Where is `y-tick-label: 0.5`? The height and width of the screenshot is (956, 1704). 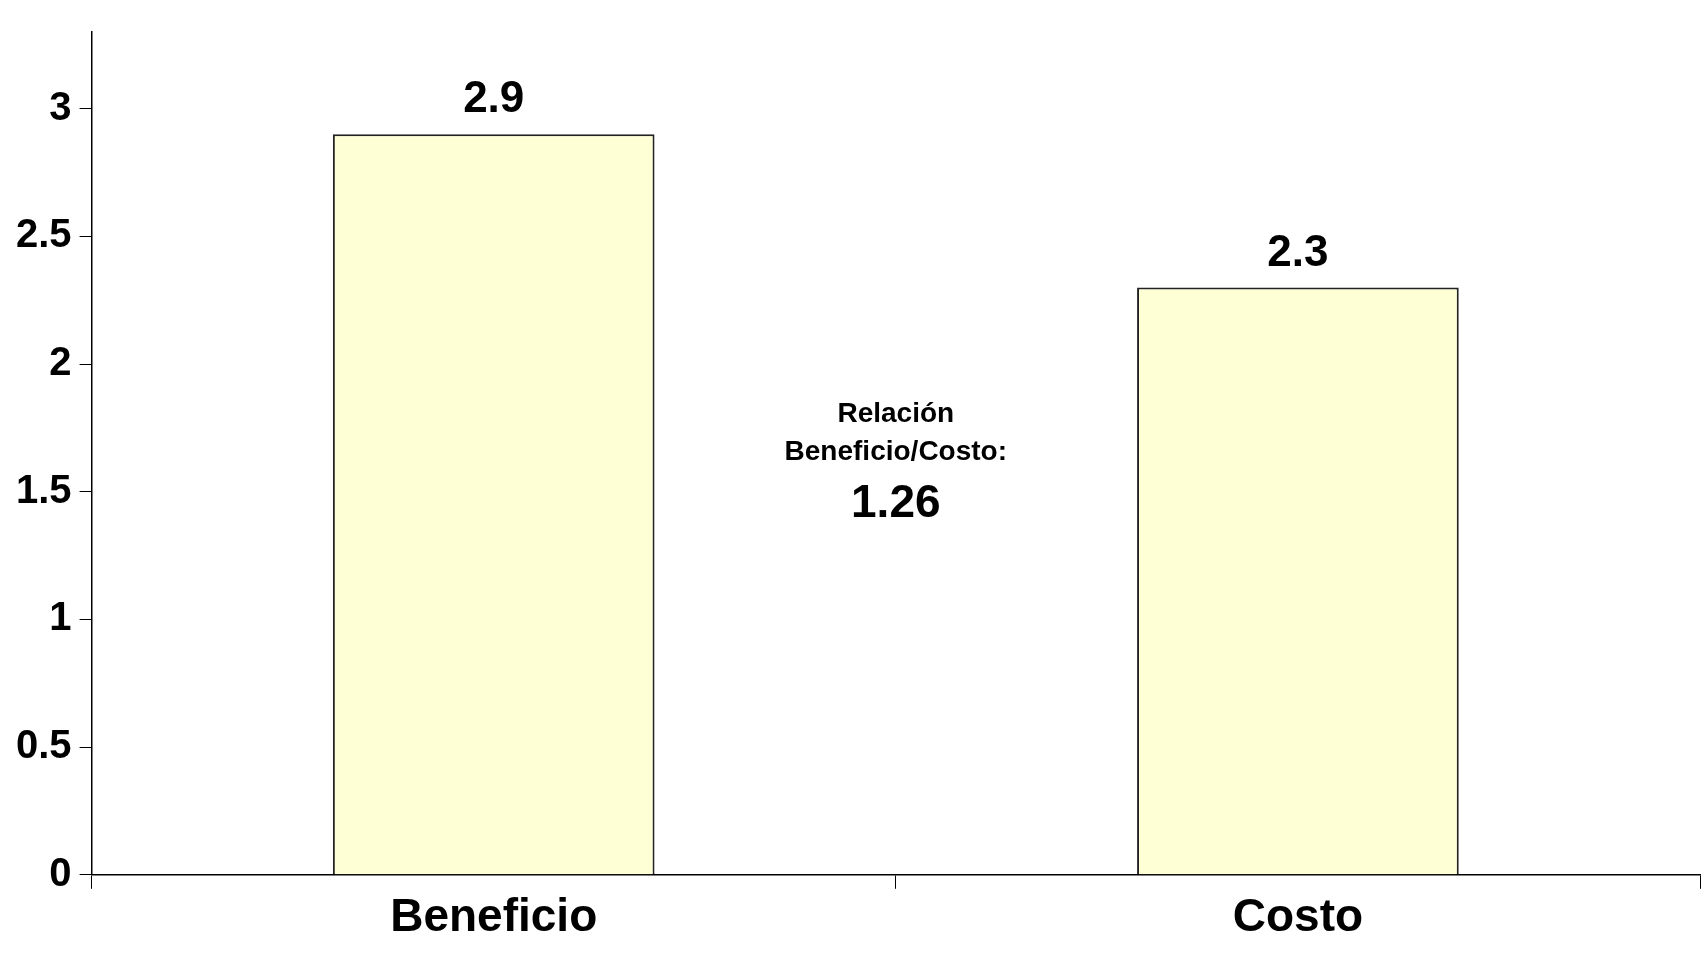 y-tick-label: 0.5 is located at coordinates (44, 744).